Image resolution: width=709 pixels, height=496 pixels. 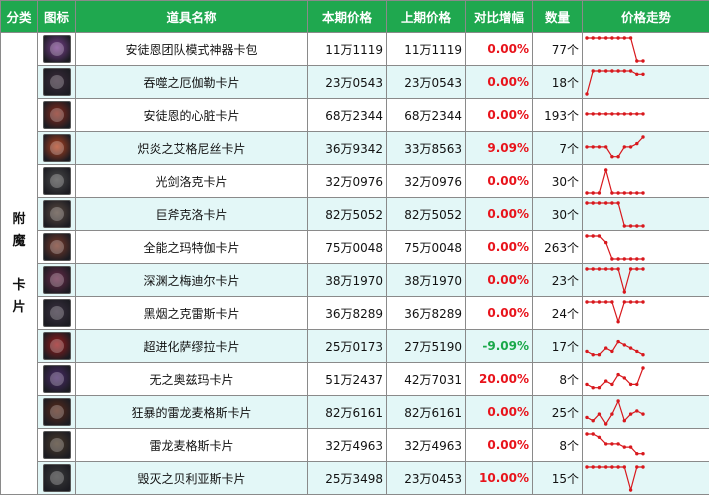 I want to click on category-char: 附, so click(x=19, y=219).